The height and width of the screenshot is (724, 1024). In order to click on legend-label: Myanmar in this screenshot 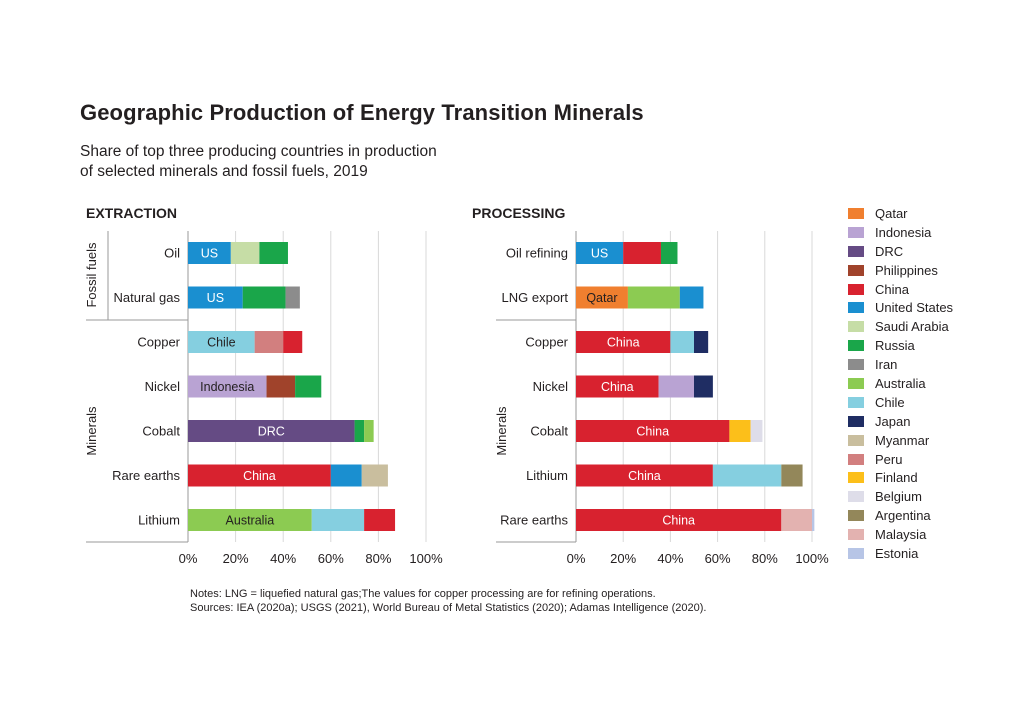, I will do `click(902, 440)`.